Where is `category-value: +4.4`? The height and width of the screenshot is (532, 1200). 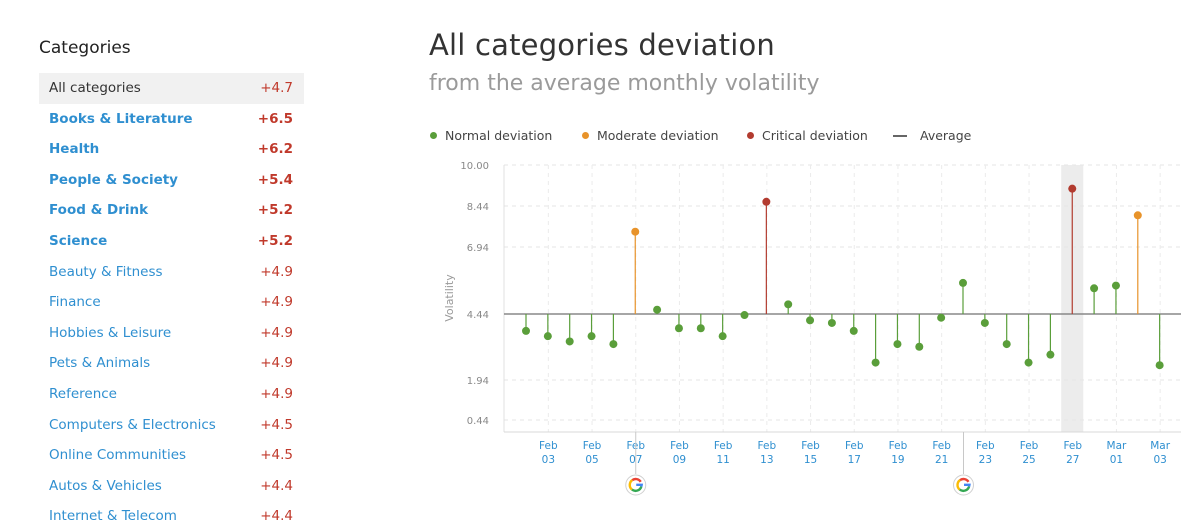
category-value: +4.4 is located at coordinates (276, 516).